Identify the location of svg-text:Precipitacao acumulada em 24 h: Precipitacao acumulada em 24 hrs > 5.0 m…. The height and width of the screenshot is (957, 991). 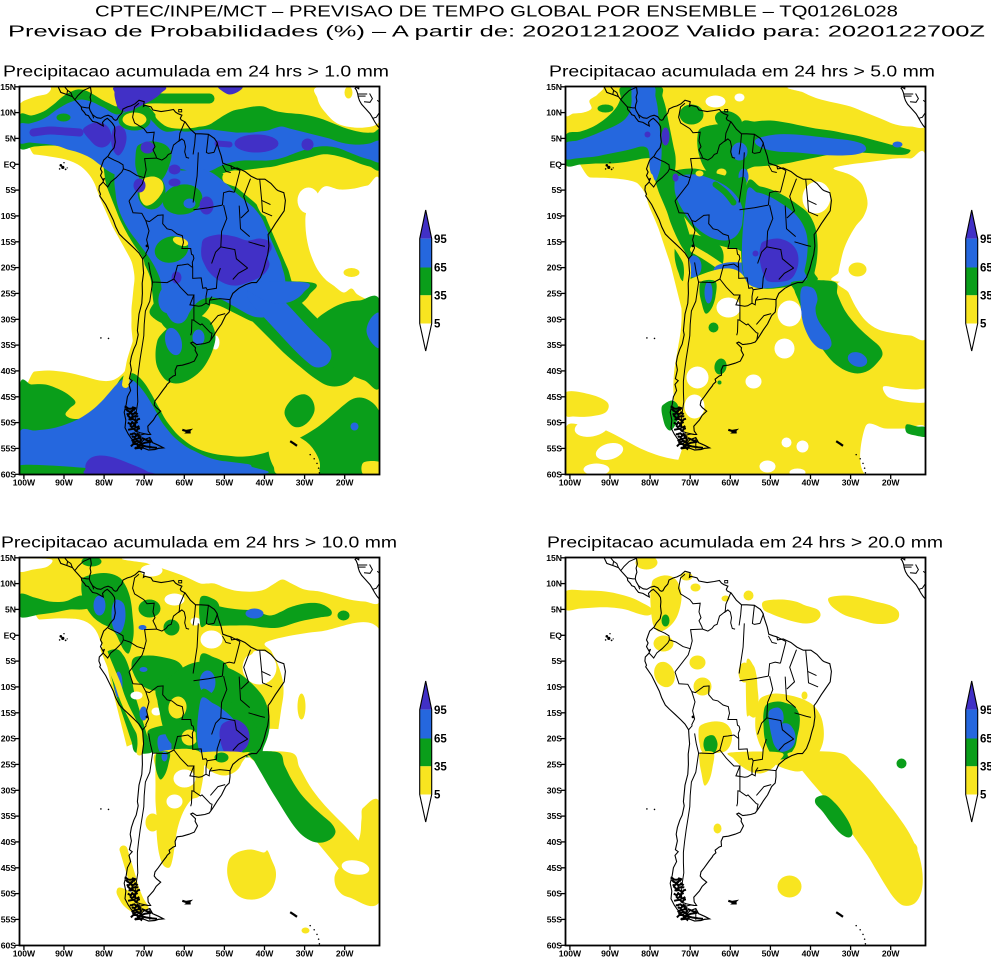
(742, 72).